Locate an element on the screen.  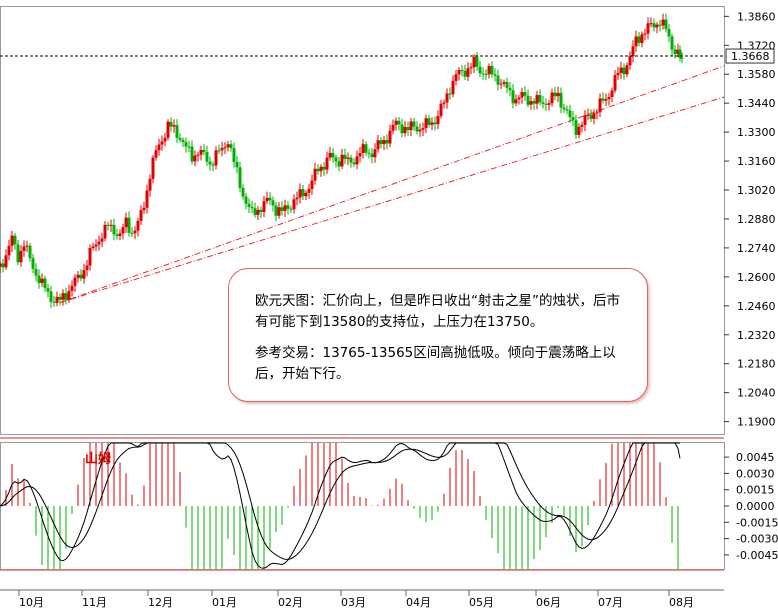
y-tick-label: 1.3860 is located at coordinates (756, 16).